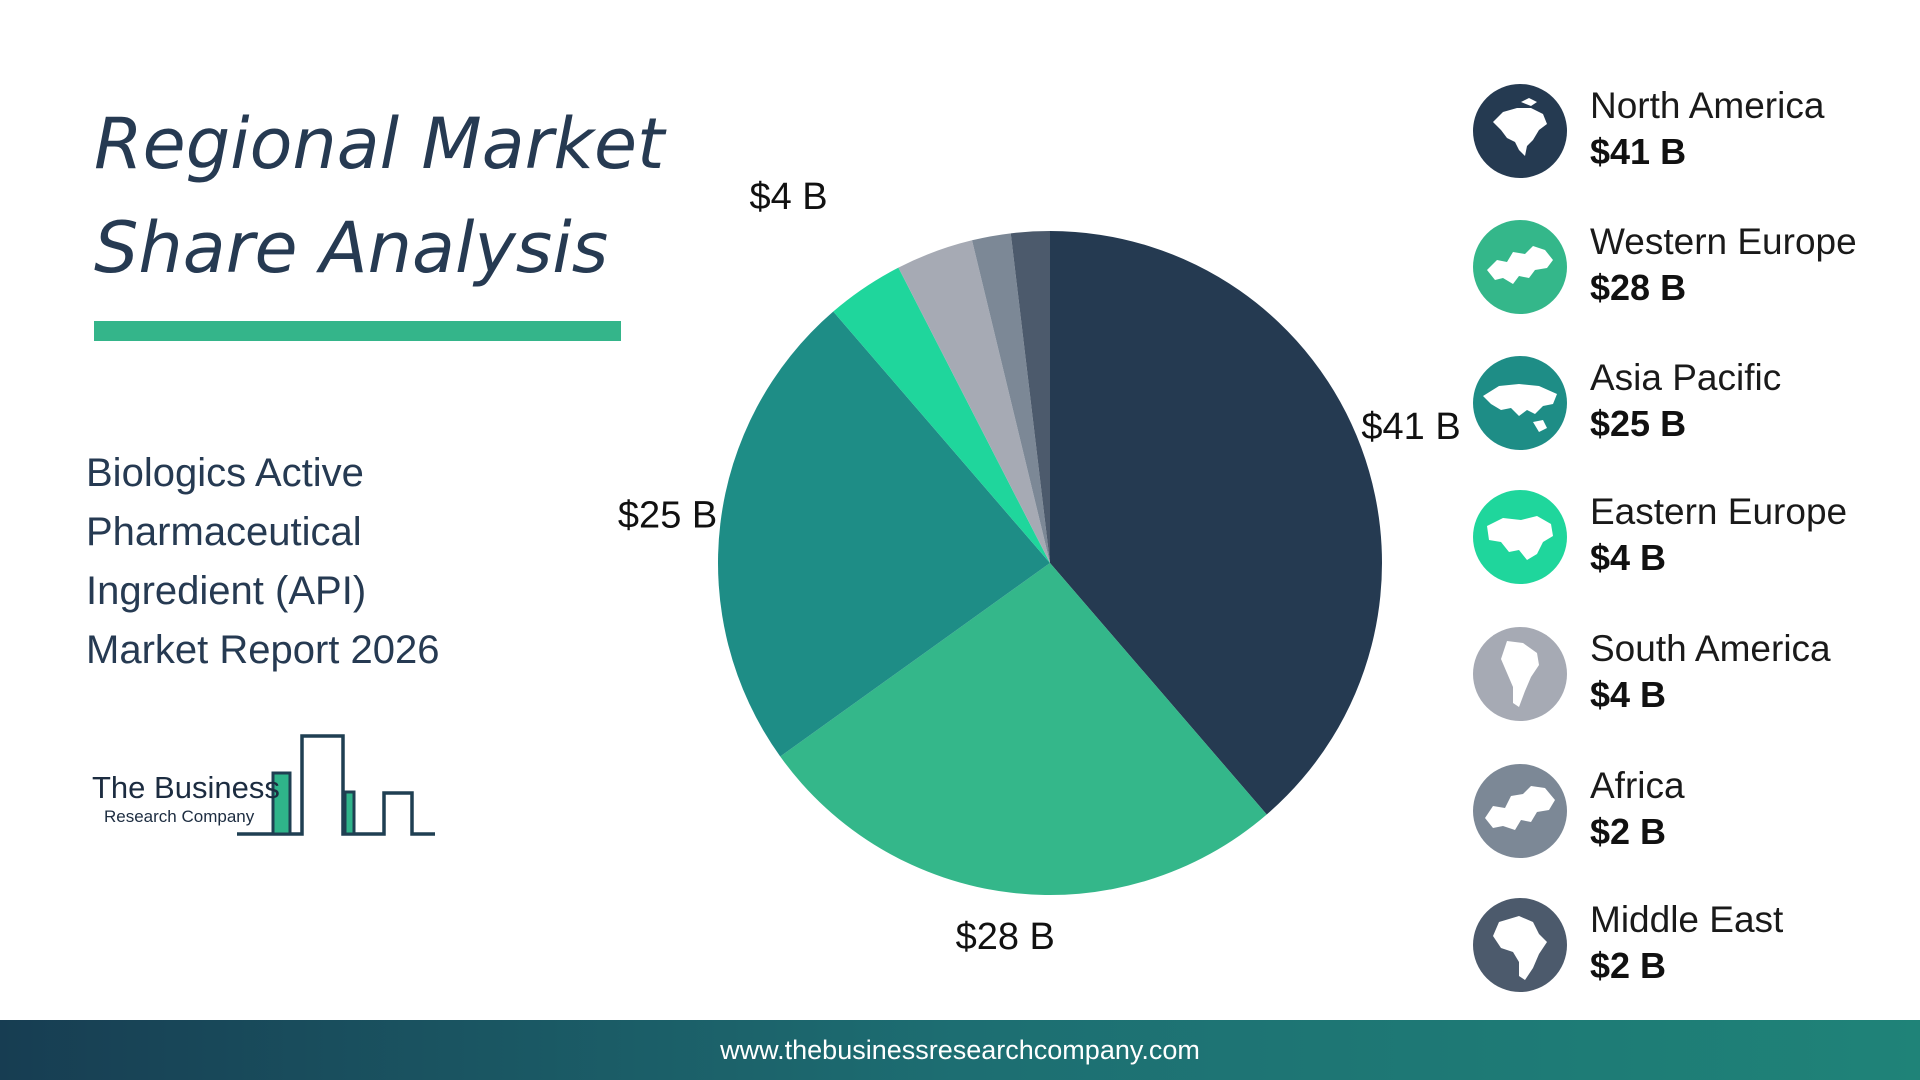 The height and width of the screenshot is (1080, 1920). I want to click on legend-value: $25 B, so click(1638, 423).